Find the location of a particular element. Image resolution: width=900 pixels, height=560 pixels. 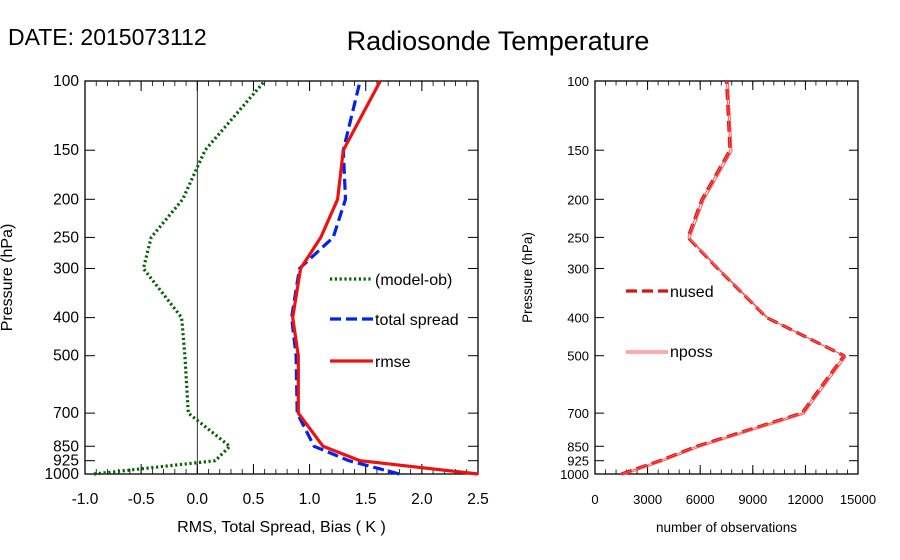

x-tick-label: 1.5 is located at coordinates (366, 499).